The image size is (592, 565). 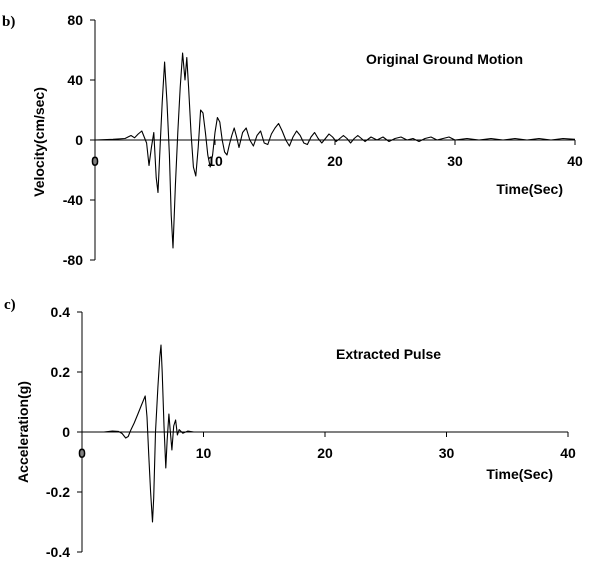 What do you see at coordinates (575, 161) in the screenshot?
I see `x-tick-label-b-40: 40` at bounding box center [575, 161].